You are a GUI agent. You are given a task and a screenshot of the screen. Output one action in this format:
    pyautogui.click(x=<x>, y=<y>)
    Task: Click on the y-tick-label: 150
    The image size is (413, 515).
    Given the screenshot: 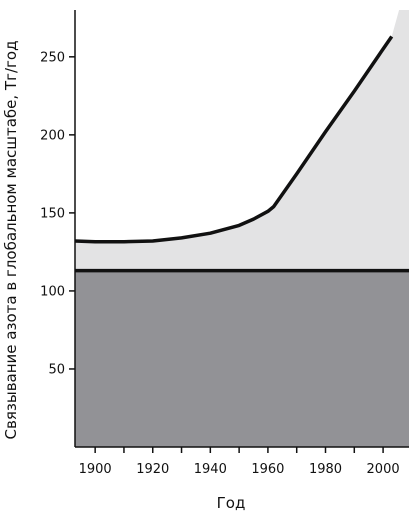 What is the action you would take?
    pyautogui.click(x=52, y=213)
    